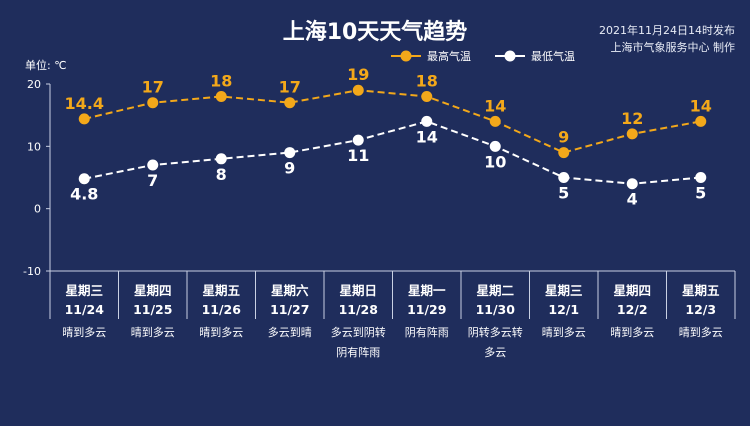 The image size is (750, 426). What do you see at coordinates (85, 309) in the screenshot?
I see `day-date: 11/24` at bounding box center [85, 309].